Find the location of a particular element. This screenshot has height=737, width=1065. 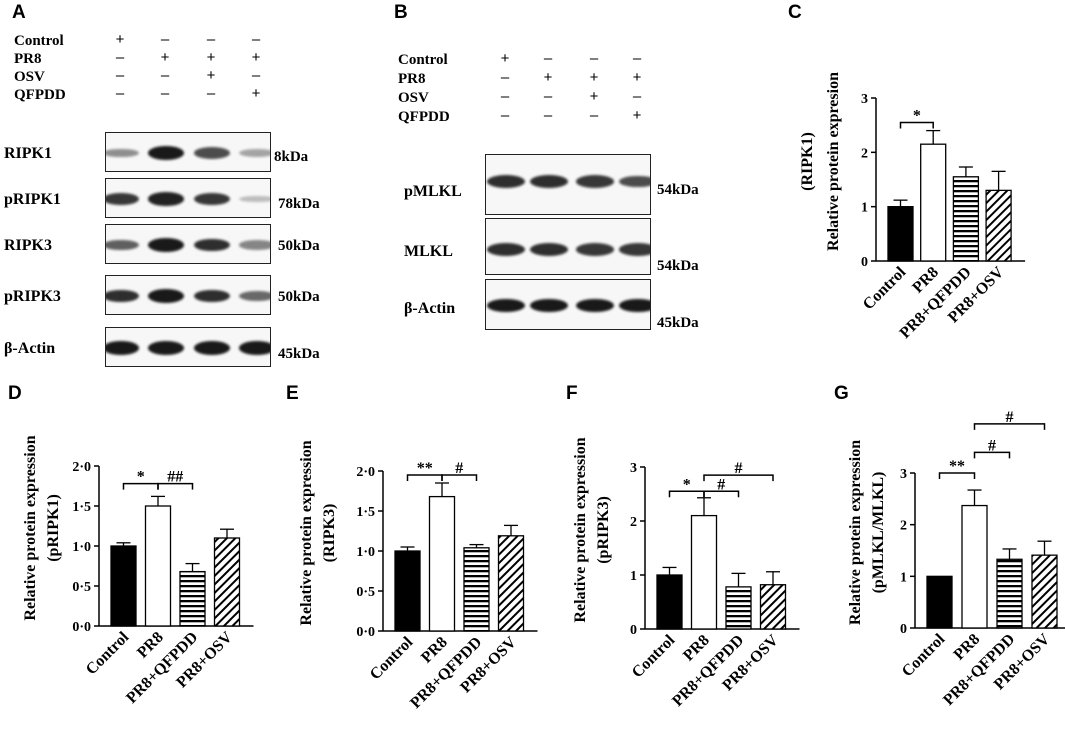

panel-letter-d: D is located at coordinates (15, 393).